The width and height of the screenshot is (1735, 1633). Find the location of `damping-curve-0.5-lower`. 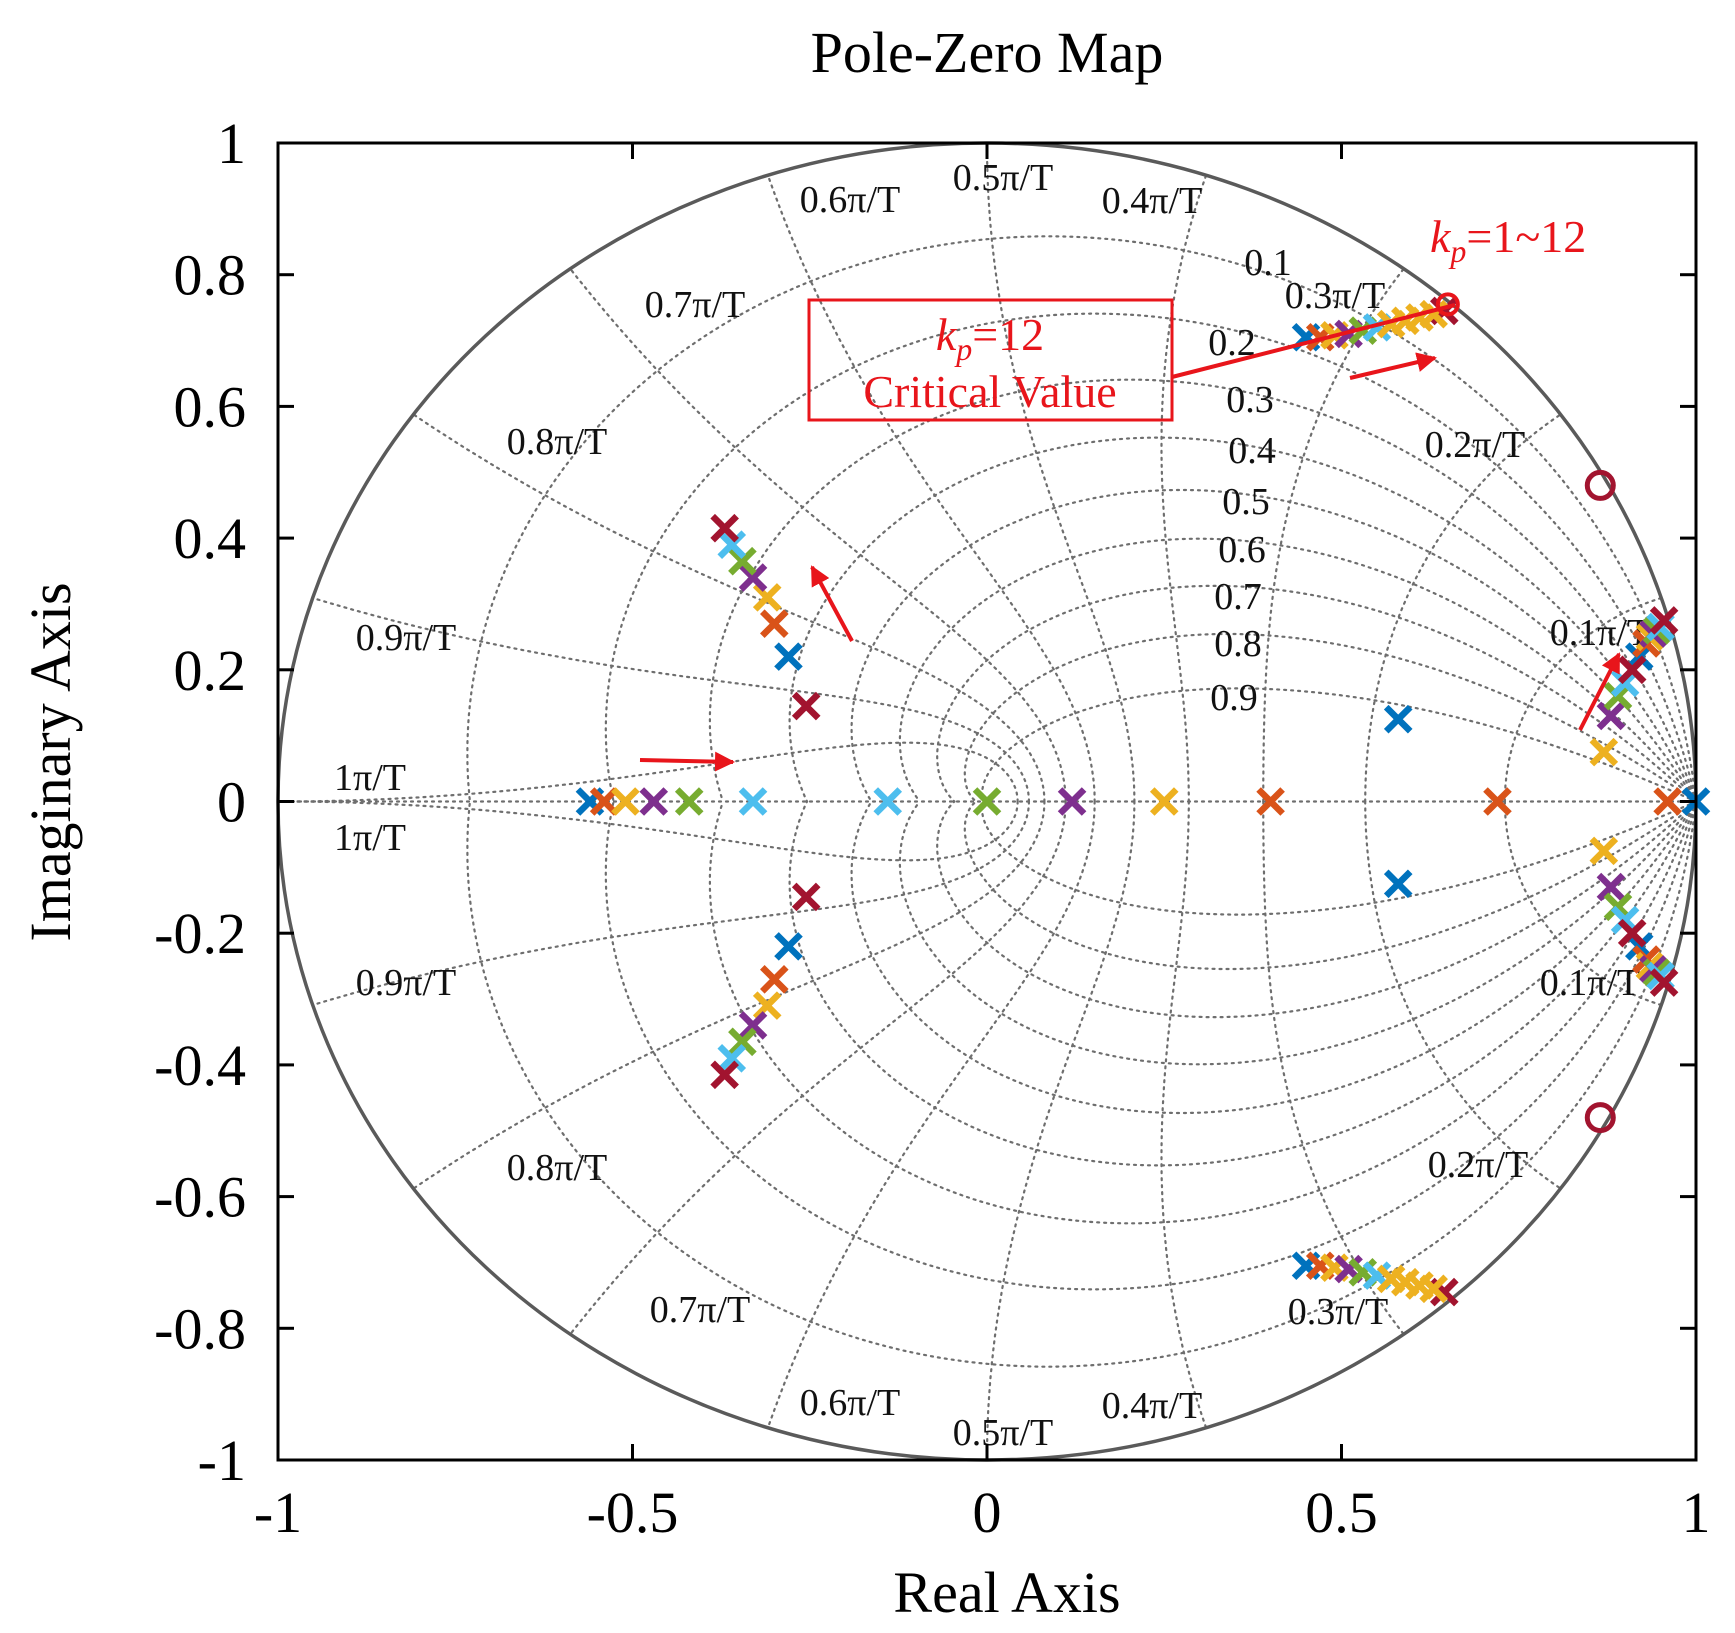

damping-curve-0.5-lower is located at coordinates (1273, 957).